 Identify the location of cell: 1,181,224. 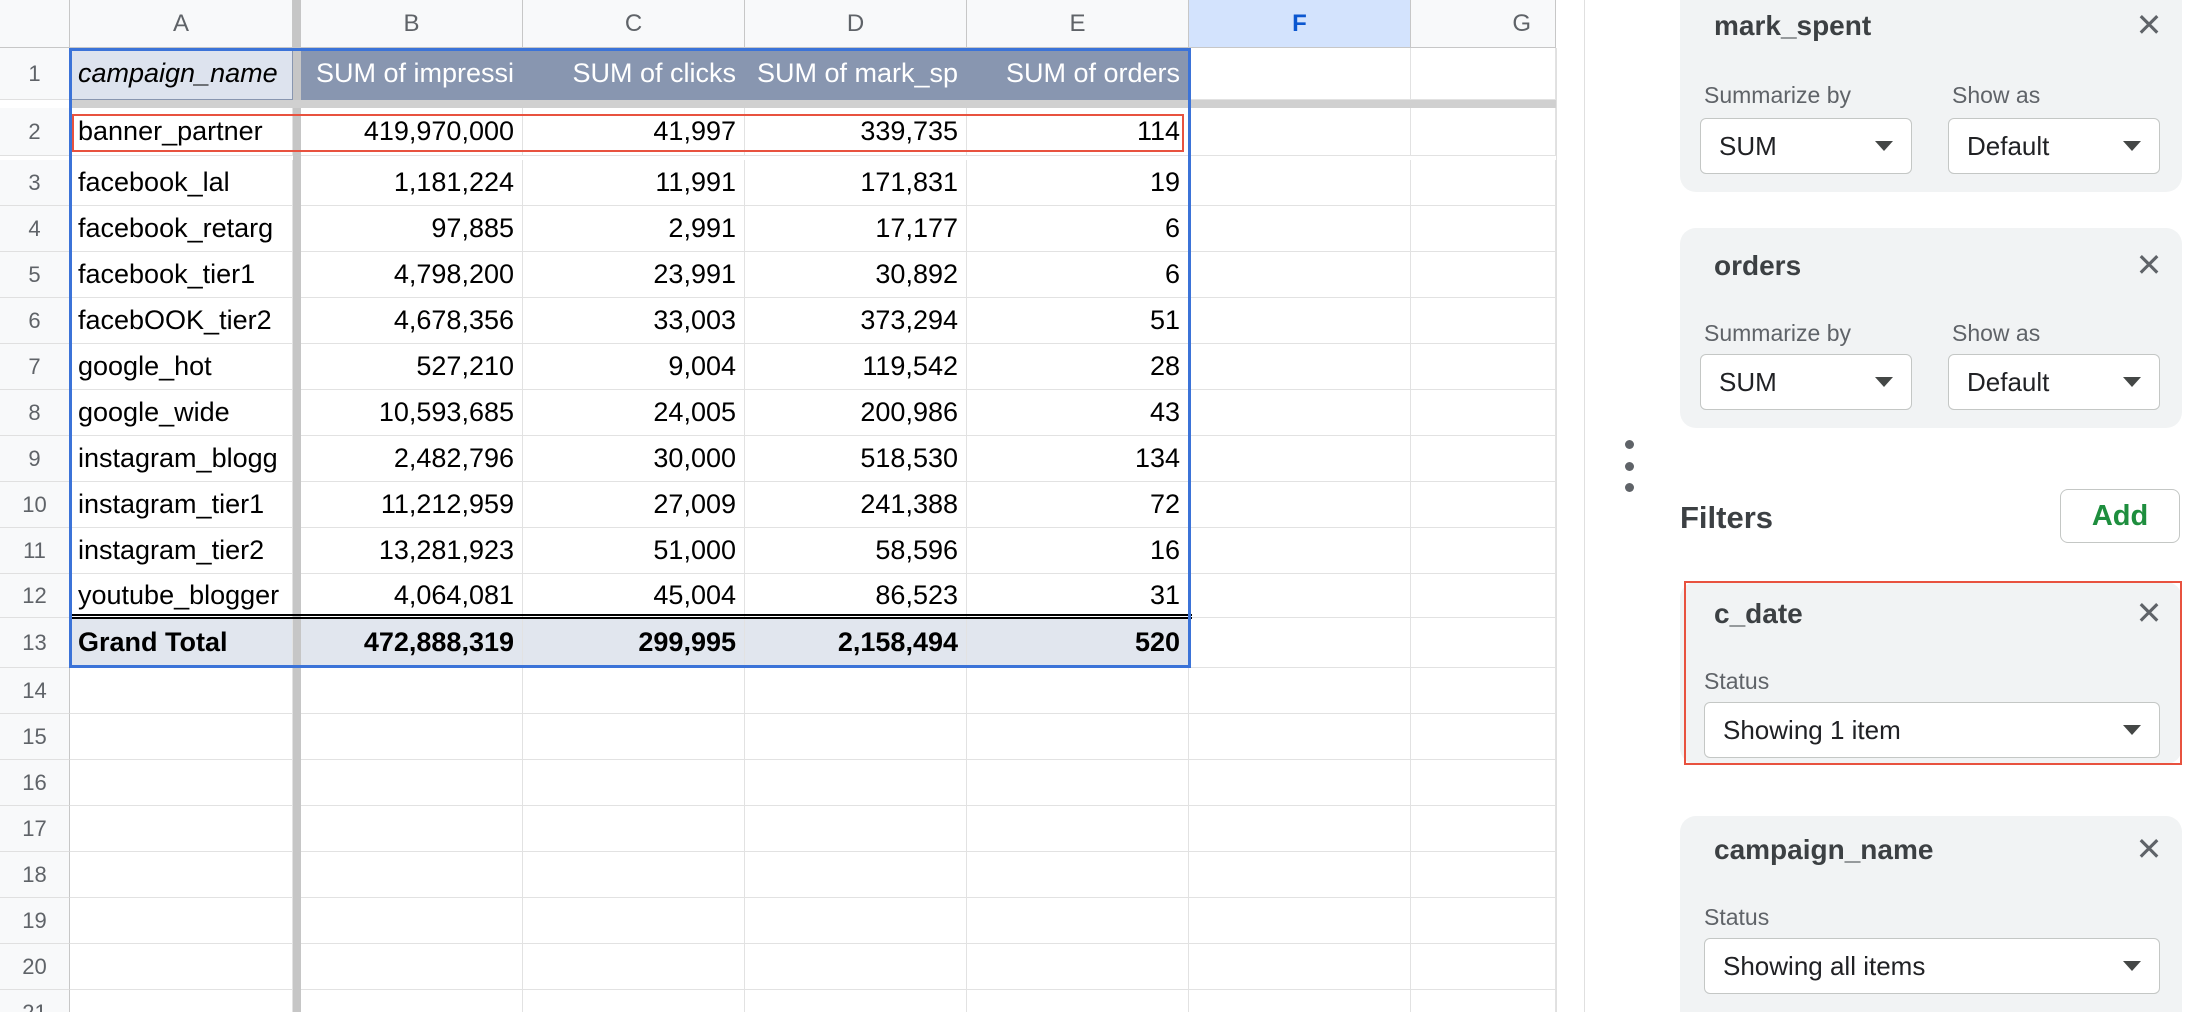
(412, 183).